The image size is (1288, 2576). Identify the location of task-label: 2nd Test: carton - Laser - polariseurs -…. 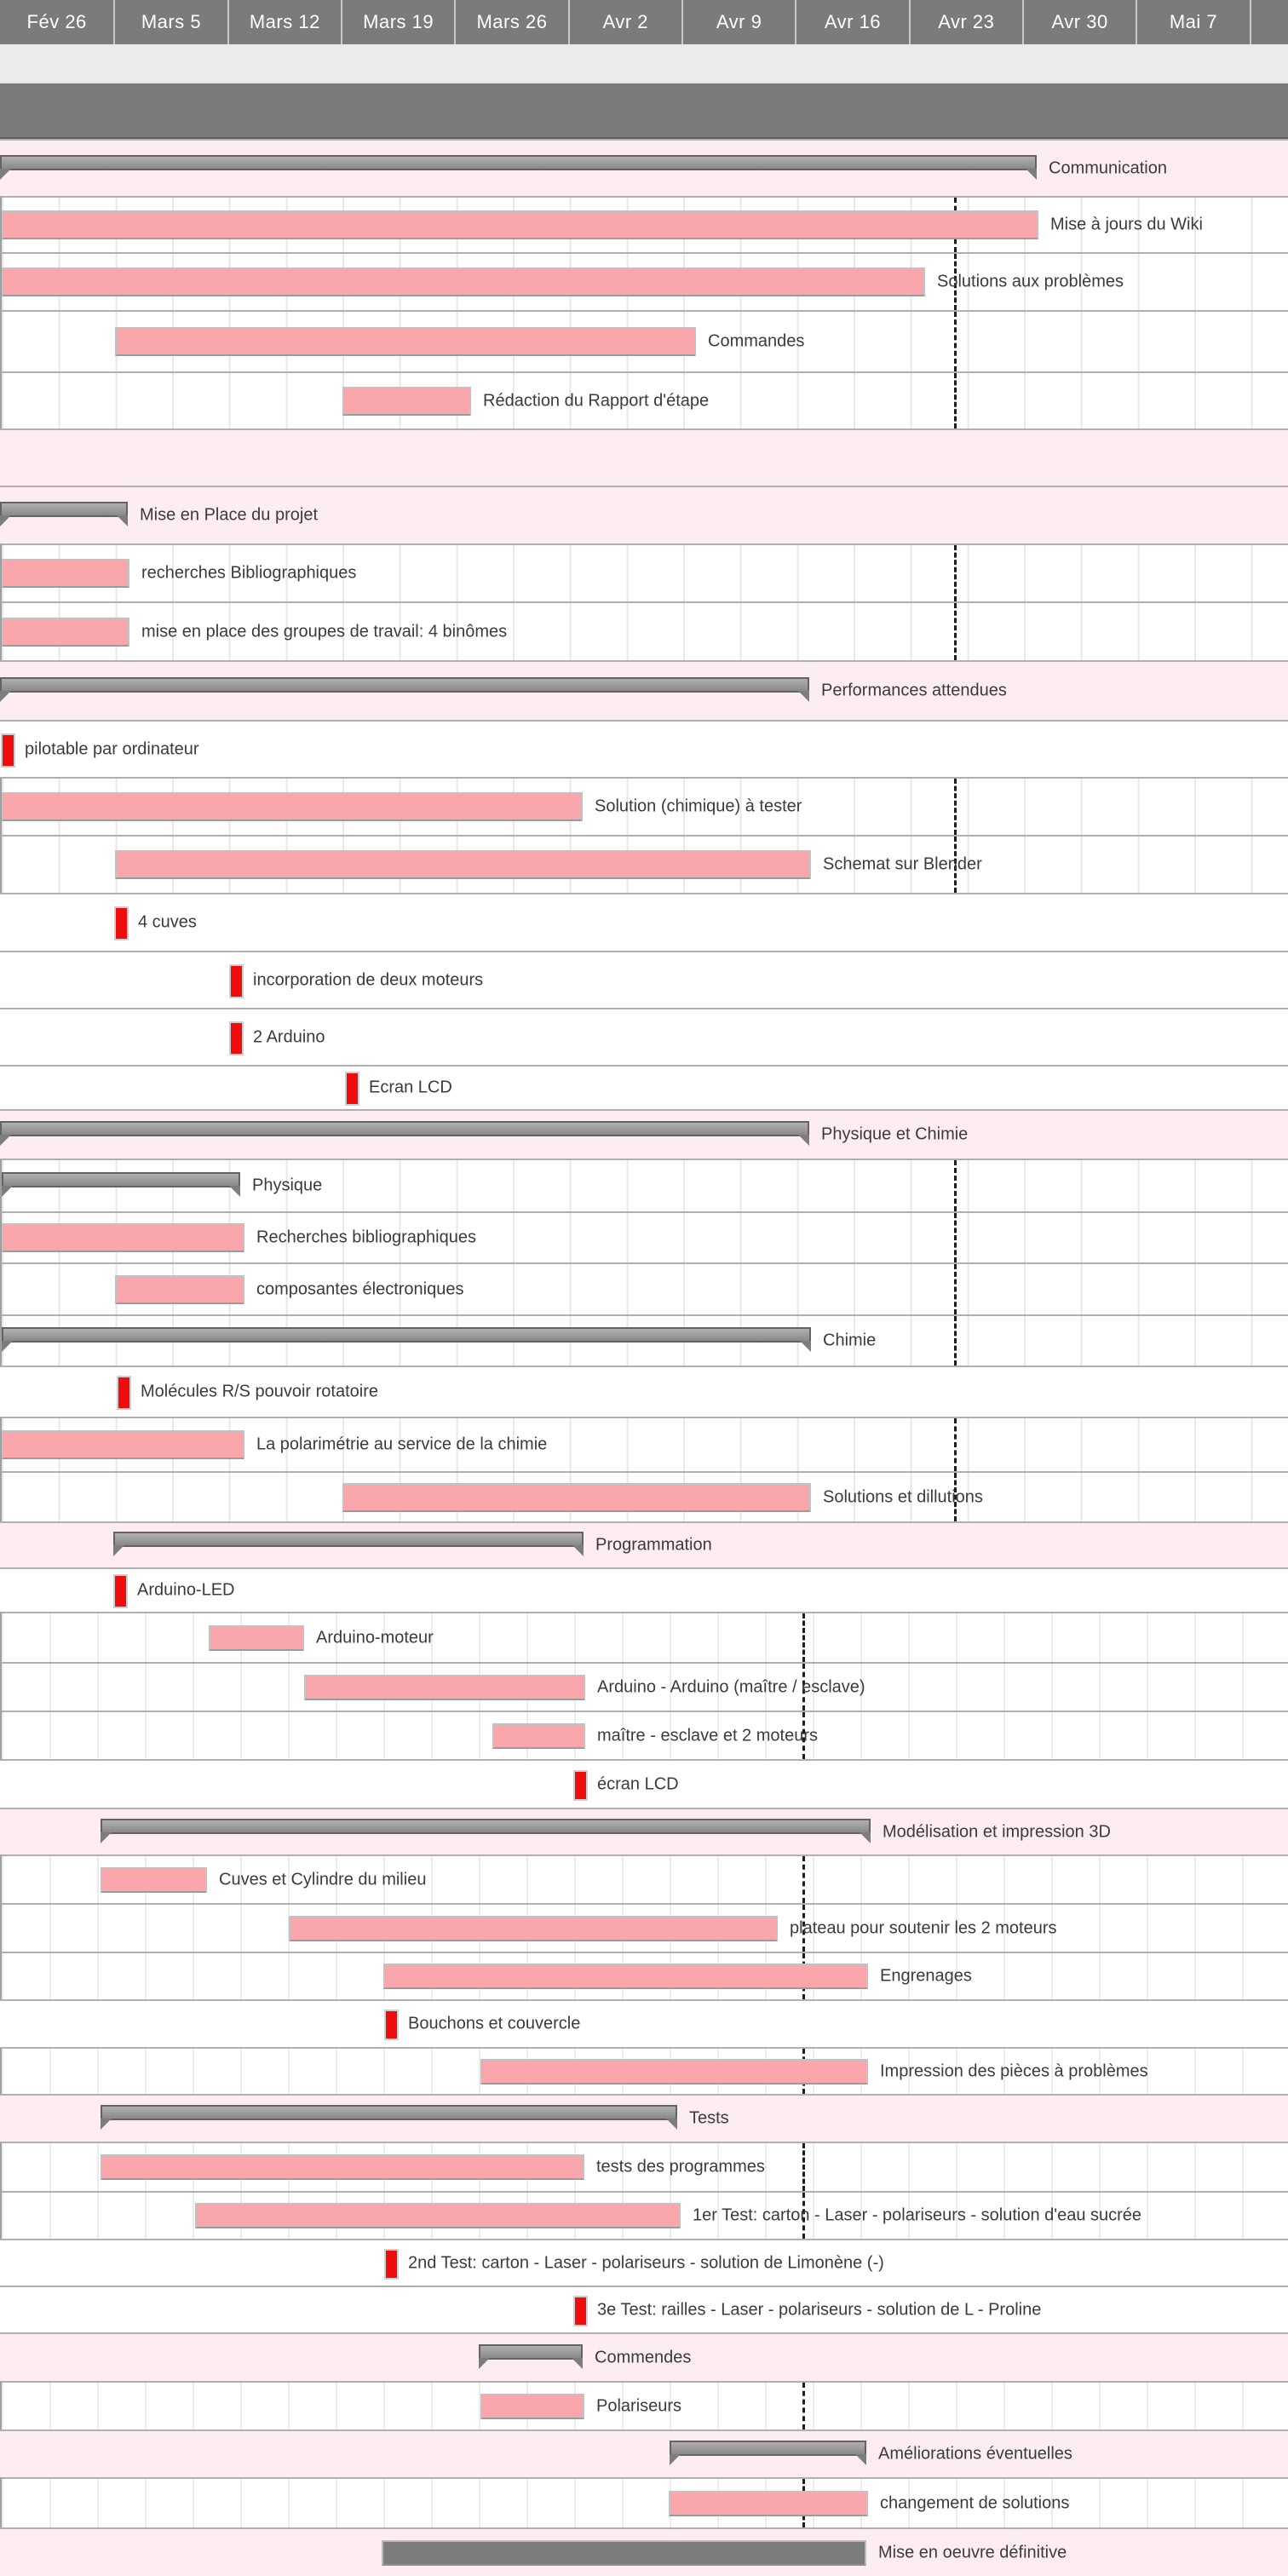
(646, 2263).